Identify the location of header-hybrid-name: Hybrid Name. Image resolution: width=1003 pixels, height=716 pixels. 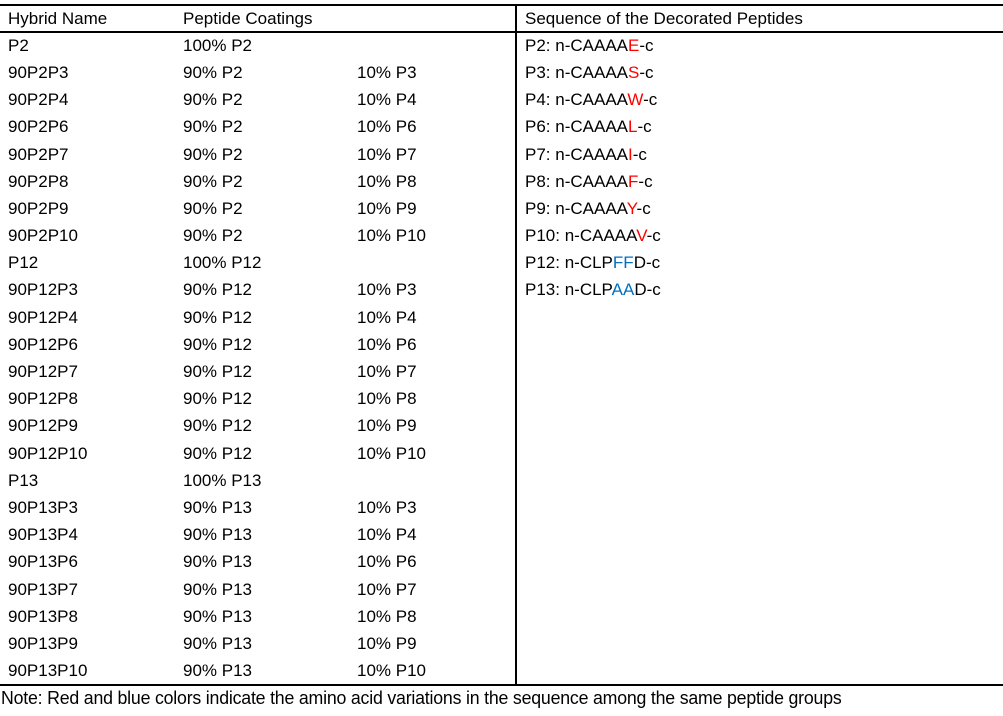
(87, 19).